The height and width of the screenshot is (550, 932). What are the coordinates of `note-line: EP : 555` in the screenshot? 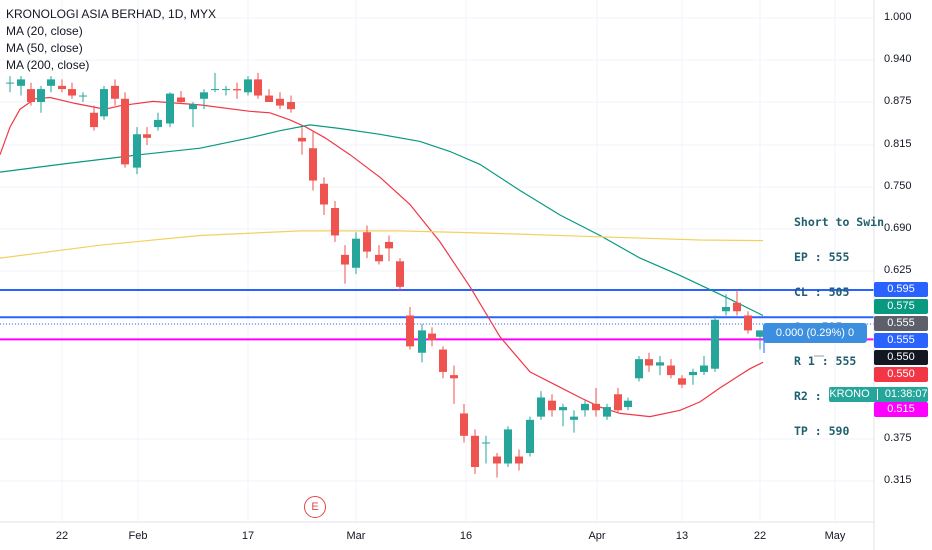 It's located at (822, 256).